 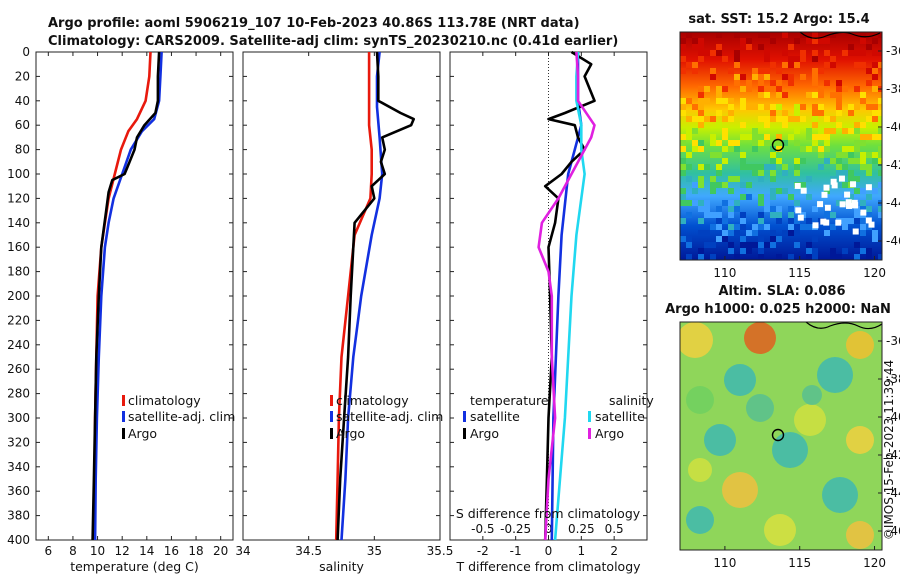 I want to click on legend-title-temperature: temperature, so click(x=509, y=400).